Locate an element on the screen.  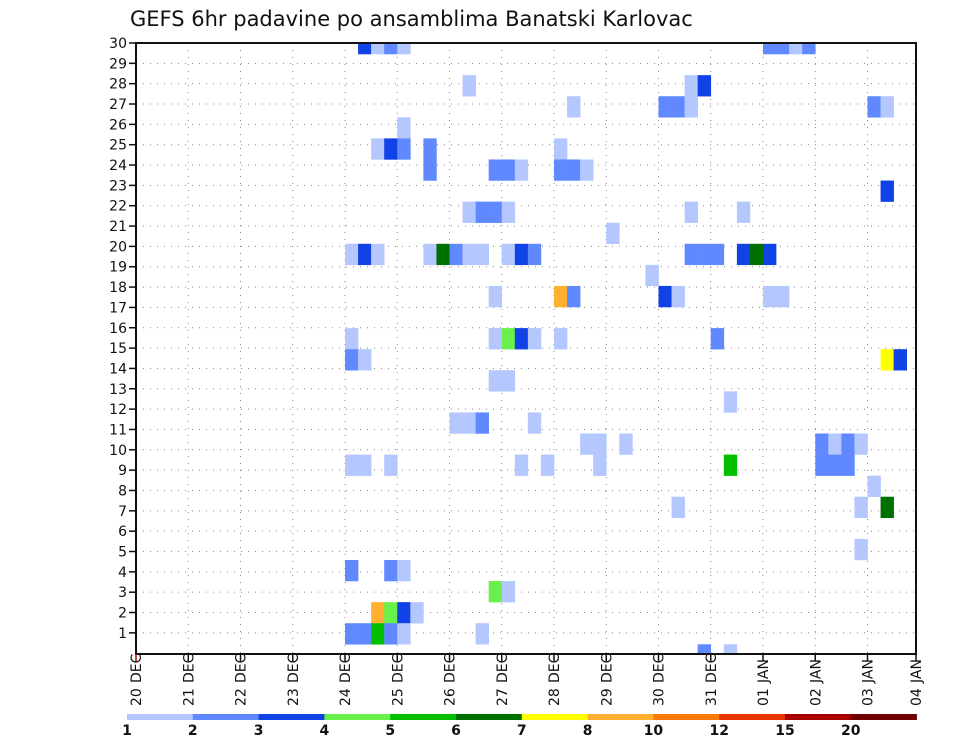
x-tick-day: 23 is located at coordinates (294, 697).